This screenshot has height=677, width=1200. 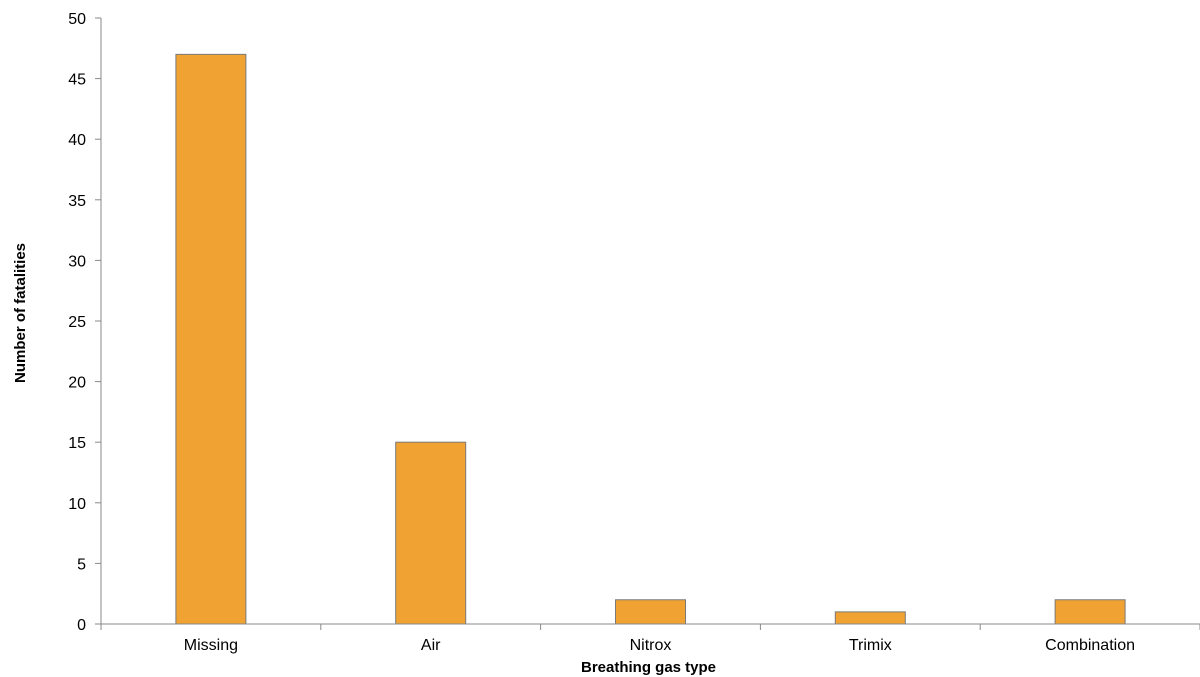 What do you see at coordinates (211, 645) in the screenshot?
I see `x-tick-label: Missing` at bounding box center [211, 645].